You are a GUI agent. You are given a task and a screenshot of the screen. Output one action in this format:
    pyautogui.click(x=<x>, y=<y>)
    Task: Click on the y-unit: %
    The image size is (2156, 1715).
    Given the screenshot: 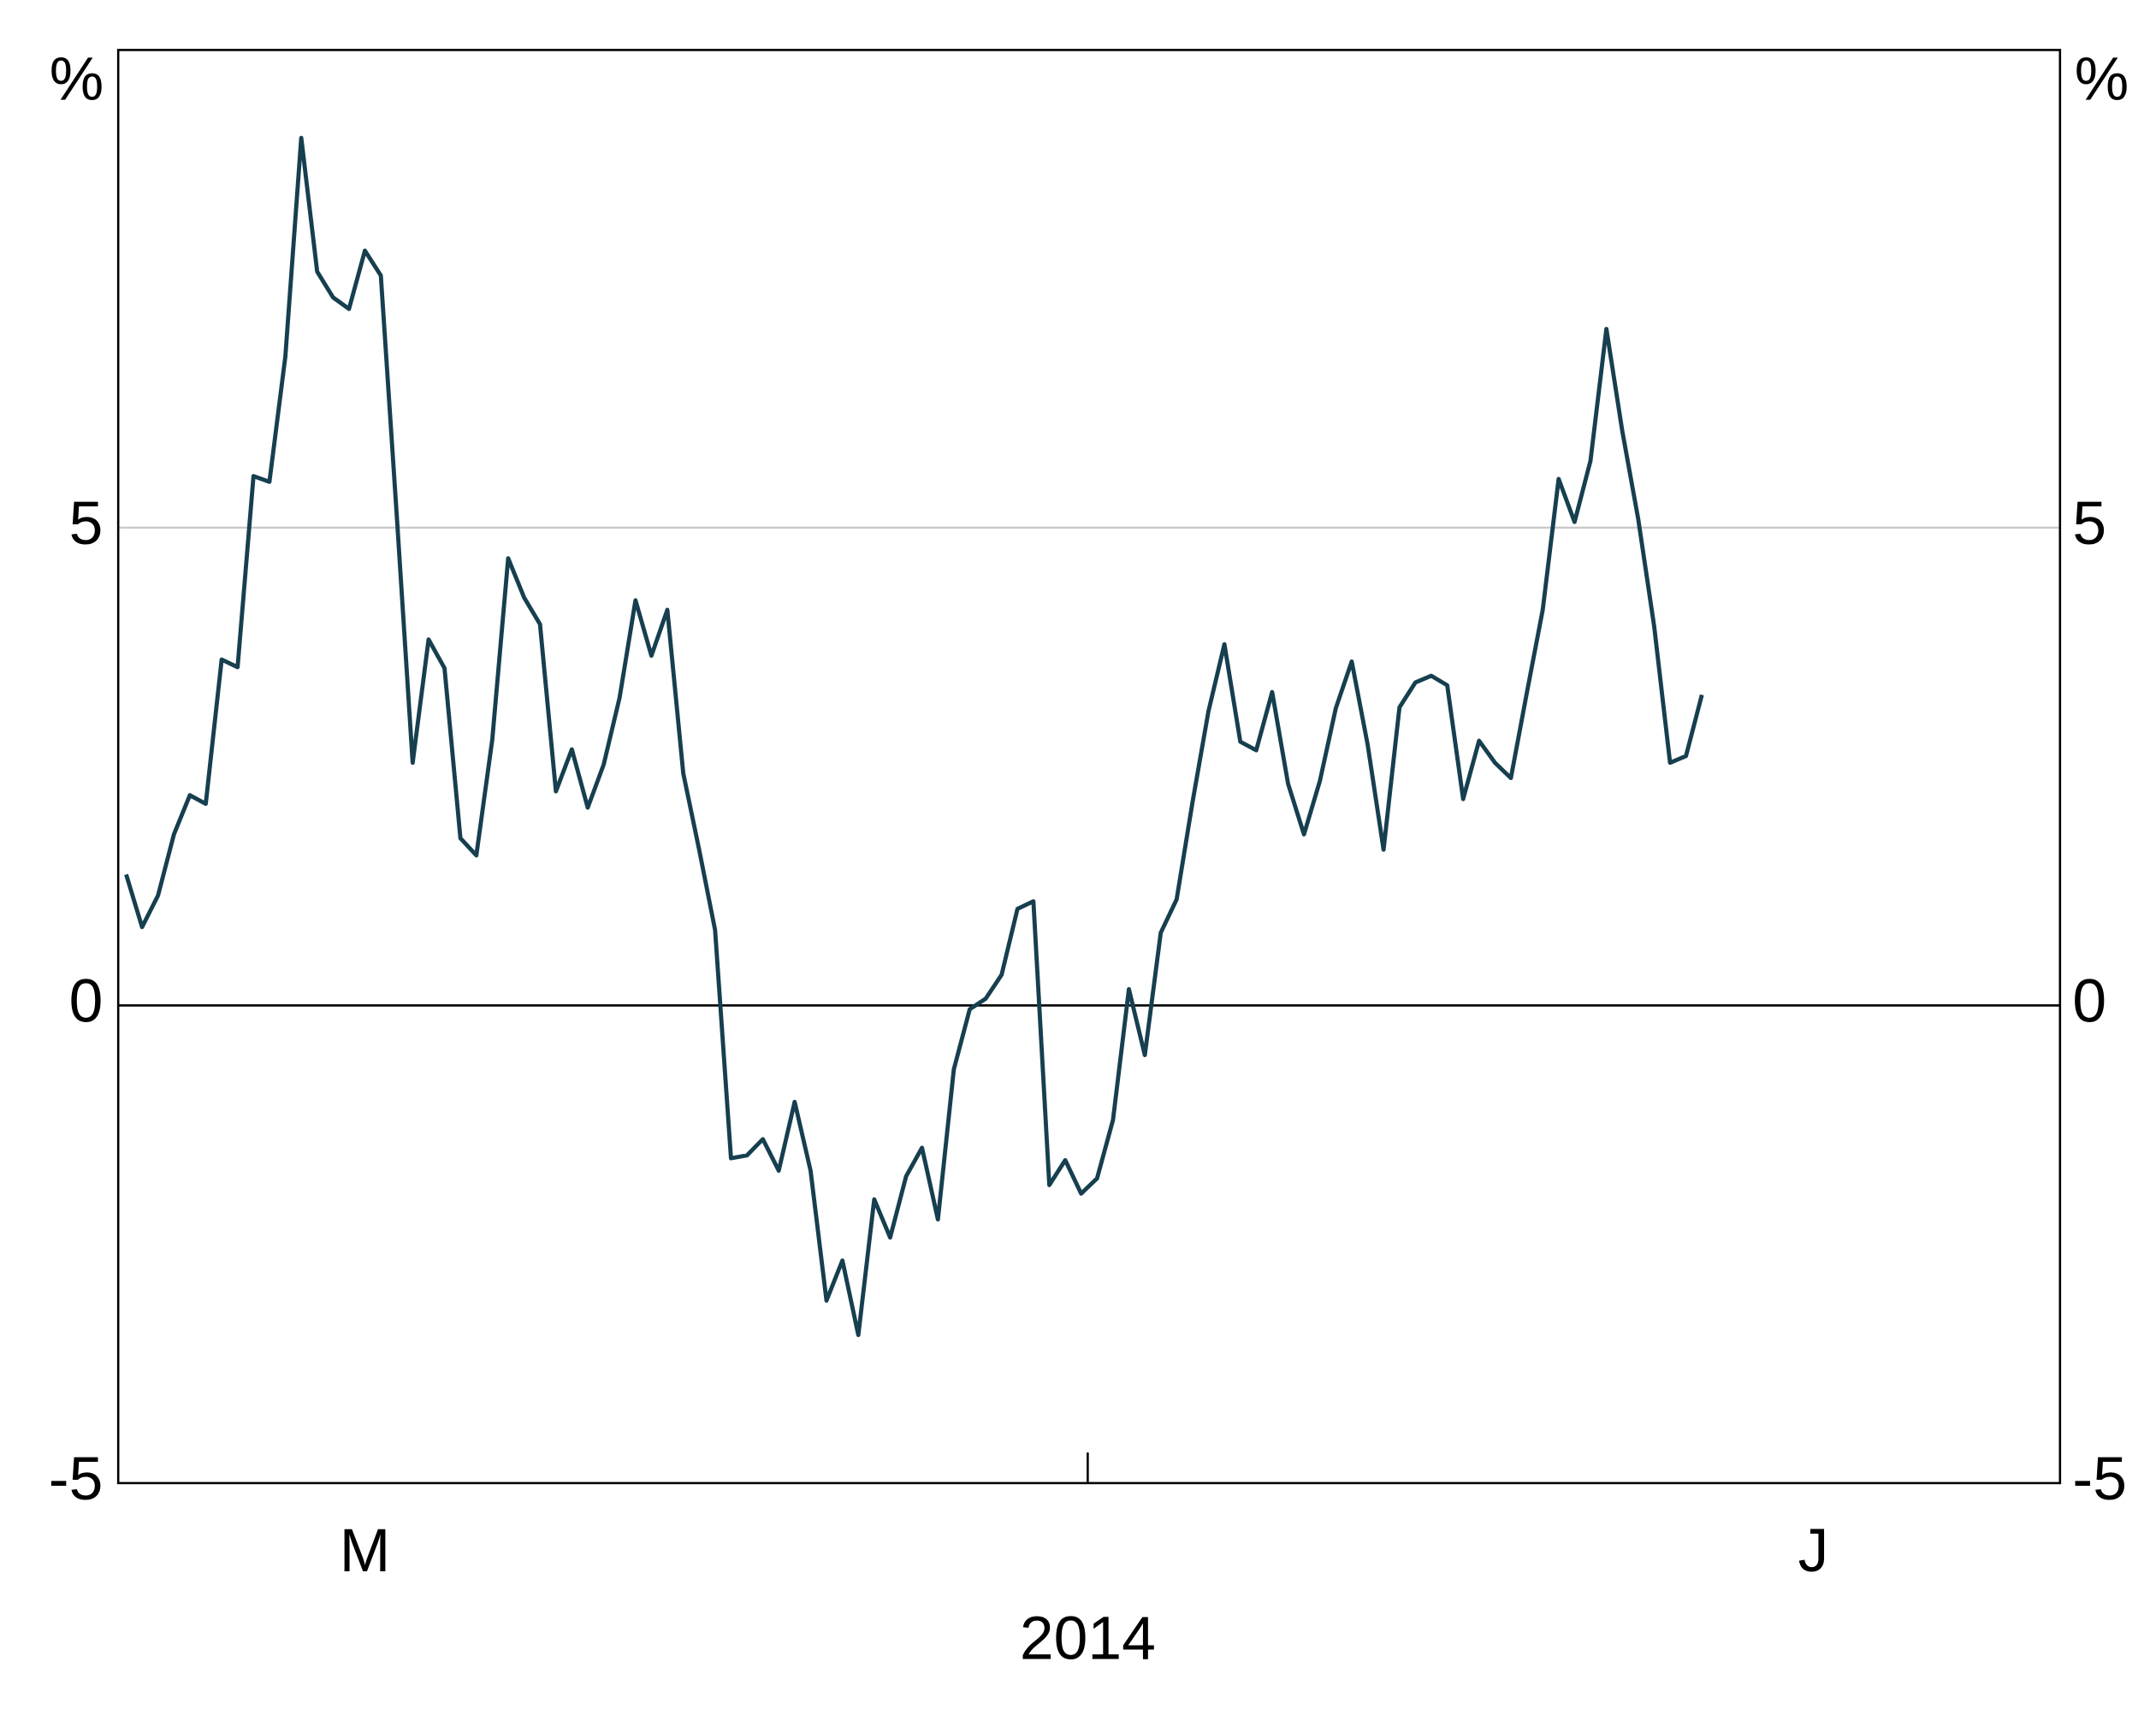 What is the action you would take?
    pyautogui.click(x=77, y=78)
    